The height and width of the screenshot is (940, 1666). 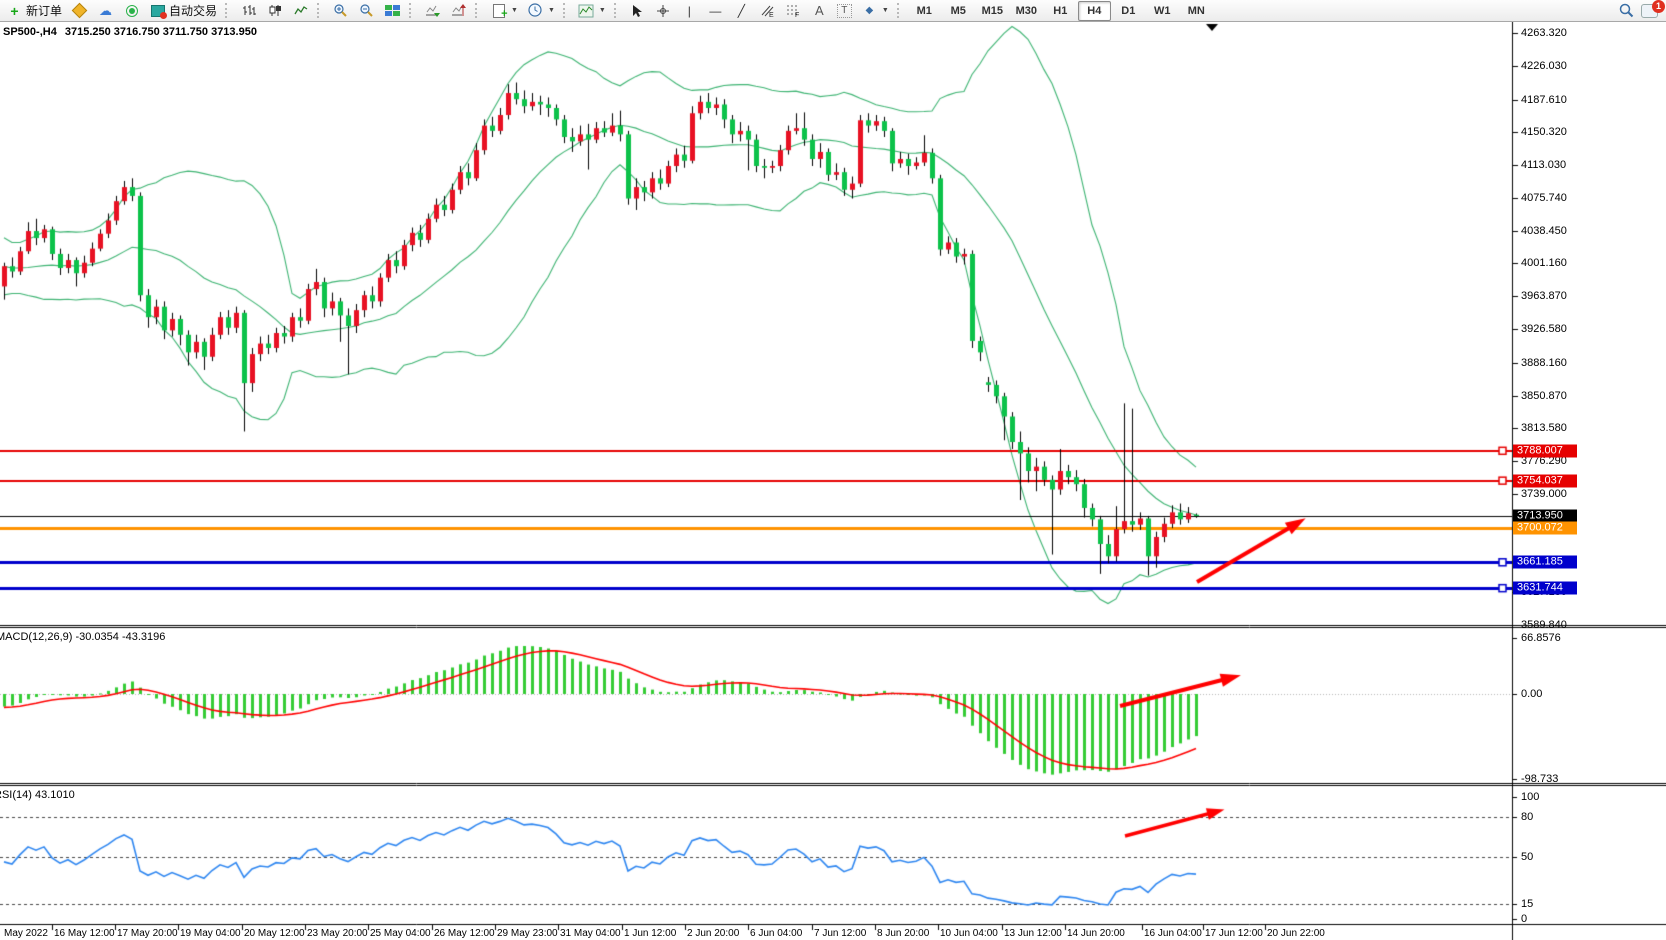 I want to click on time-axis-label: 2 Jun 20:00, so click(x=713, y=933).